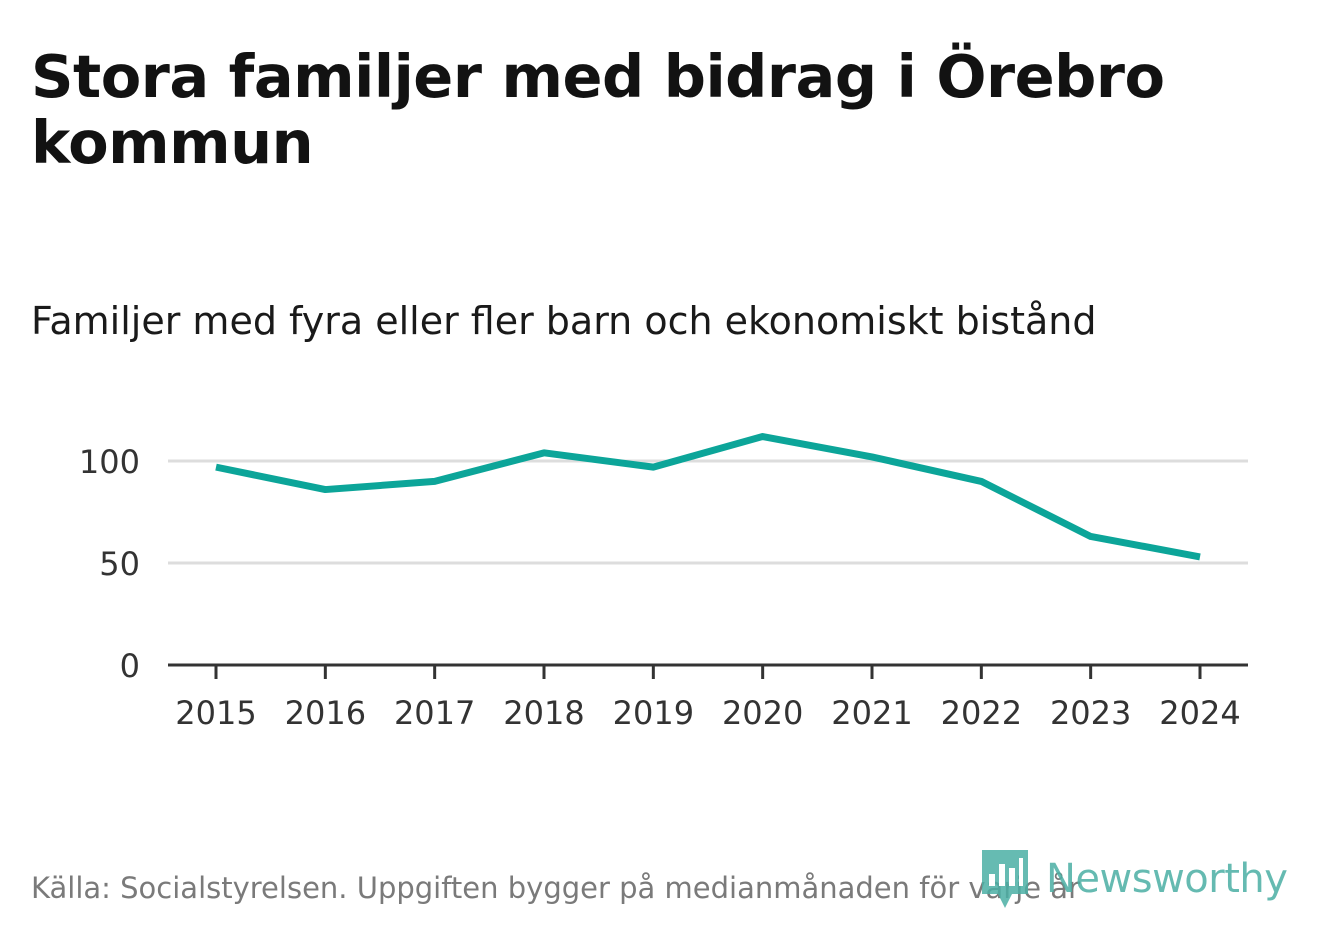  Describe the element at coordinates (109, 462) in the screenshot. I see `y-tick-label-100: 100` at that location.